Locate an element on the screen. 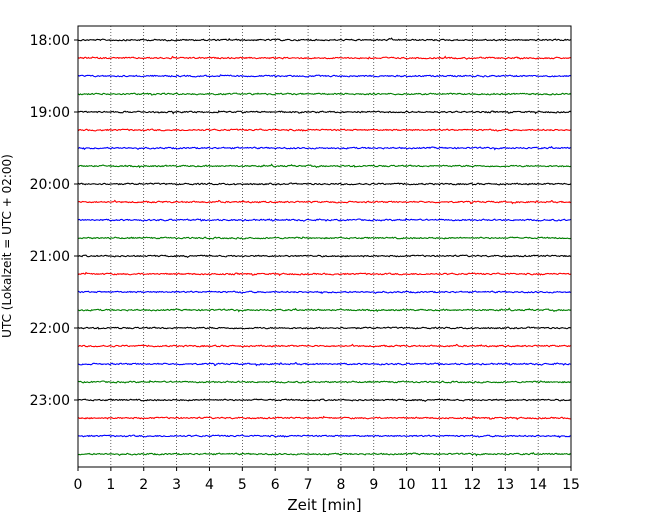  x-tick-label: 8 is located at coordinates (340, 485).